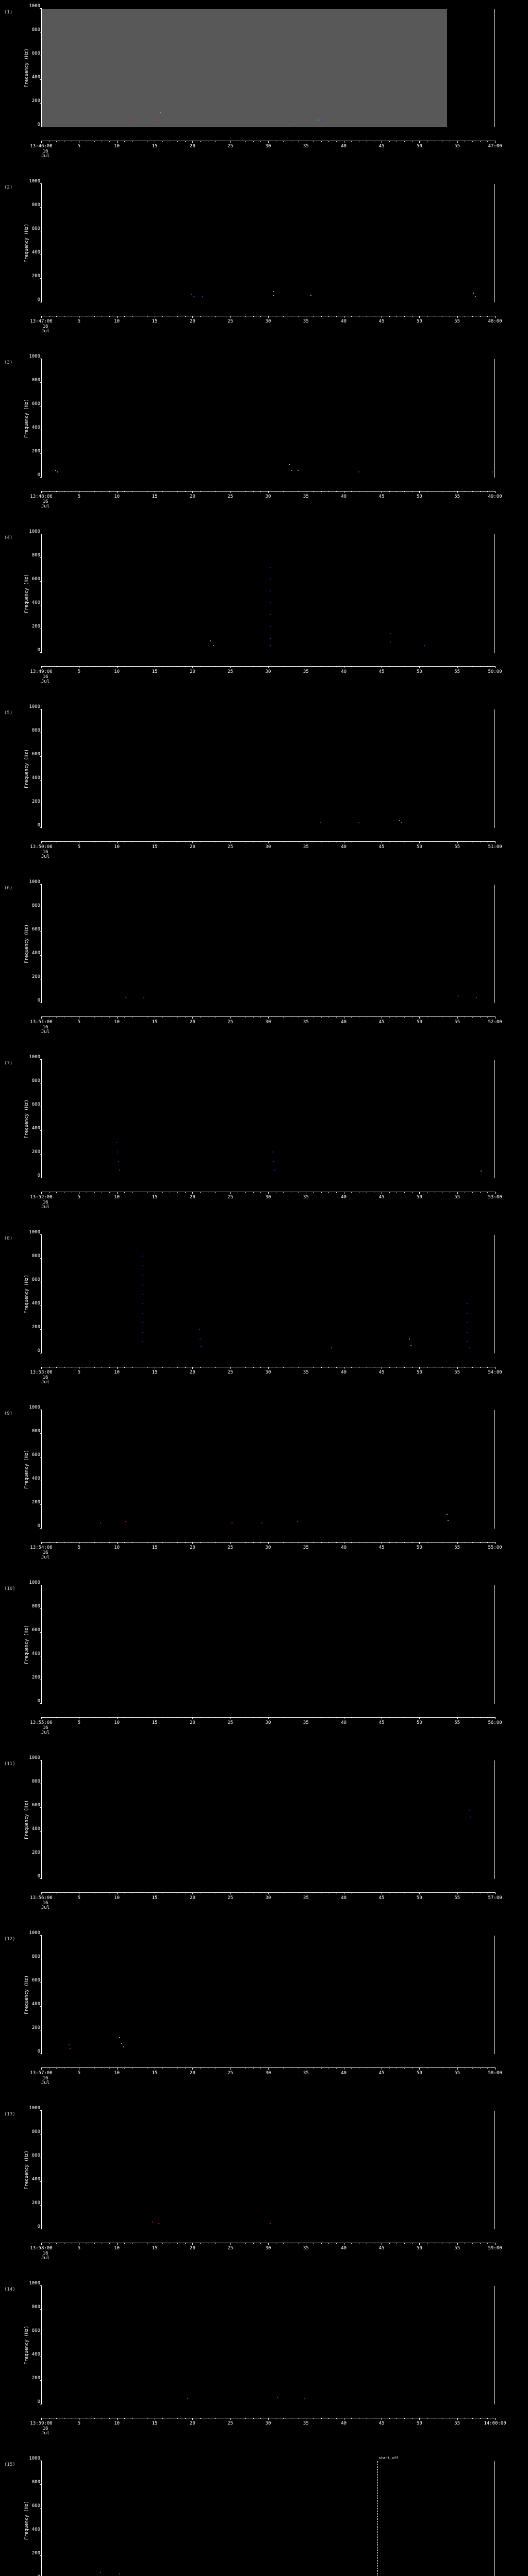 This screenshot has height=2576, width=528. I want to click on y-tick-label: 0, so click(38, 124).